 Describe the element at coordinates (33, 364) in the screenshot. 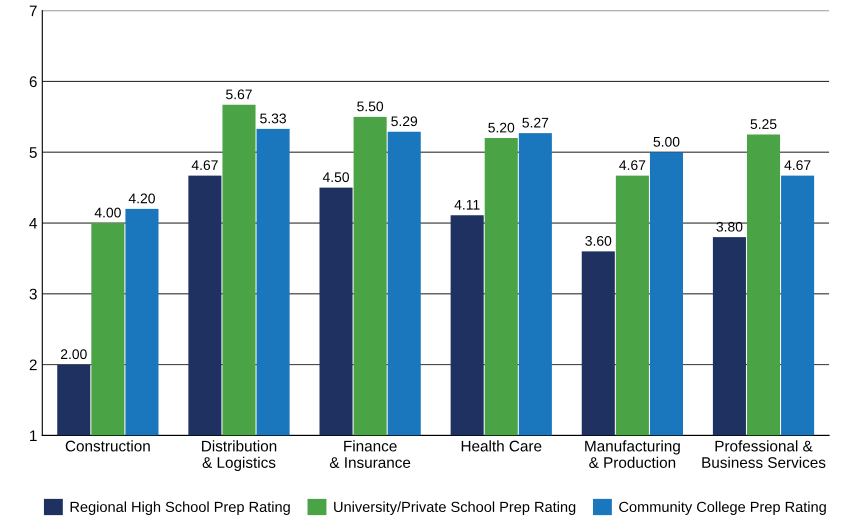

I see `y-tick-label: 2` at that location.